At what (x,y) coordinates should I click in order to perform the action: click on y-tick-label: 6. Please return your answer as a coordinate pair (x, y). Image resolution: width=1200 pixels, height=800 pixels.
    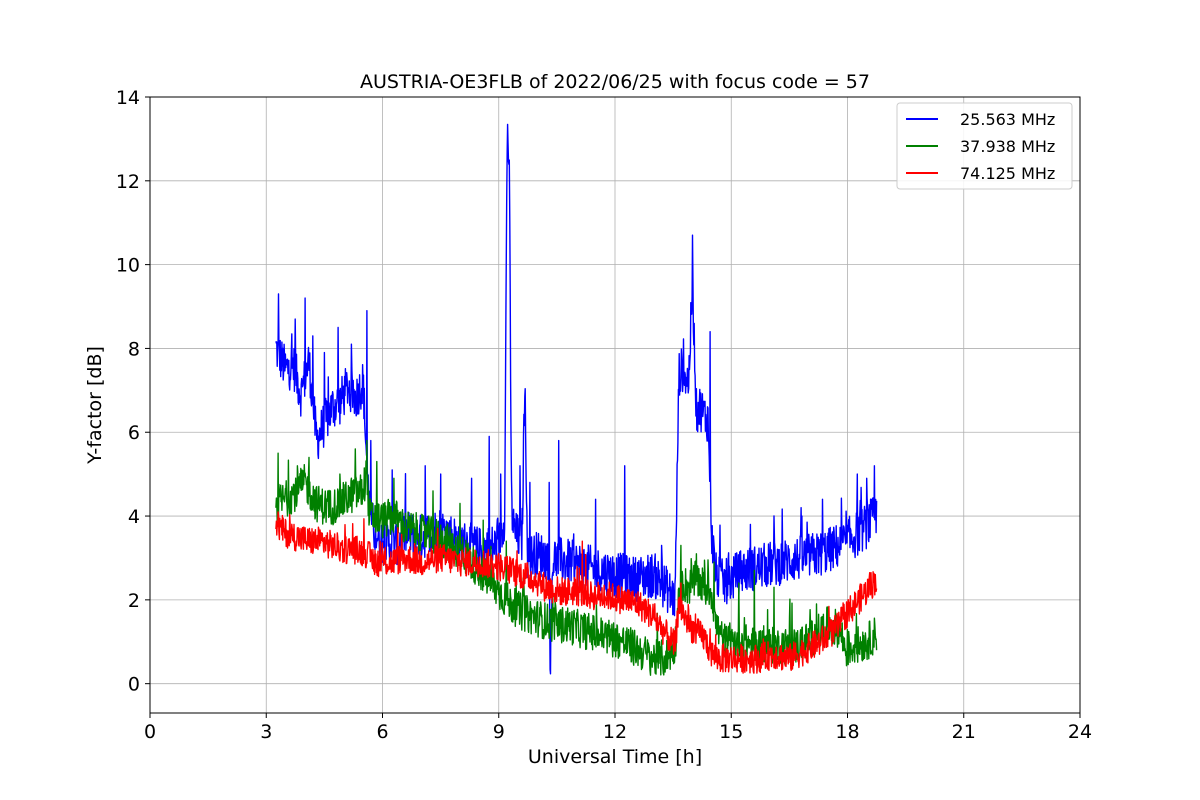
    Looking at the image, I should click on (134, 433).